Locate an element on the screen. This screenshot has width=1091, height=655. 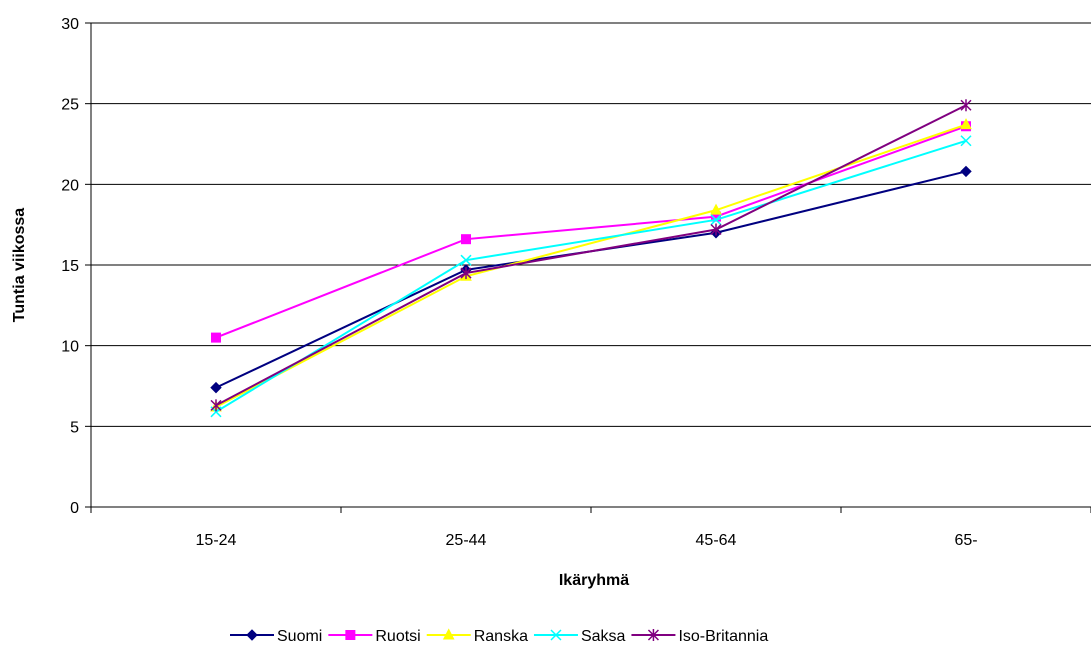
y-axis-ticks: 0 5 10 15 20 25 30 is located at coordinates (76, 266).